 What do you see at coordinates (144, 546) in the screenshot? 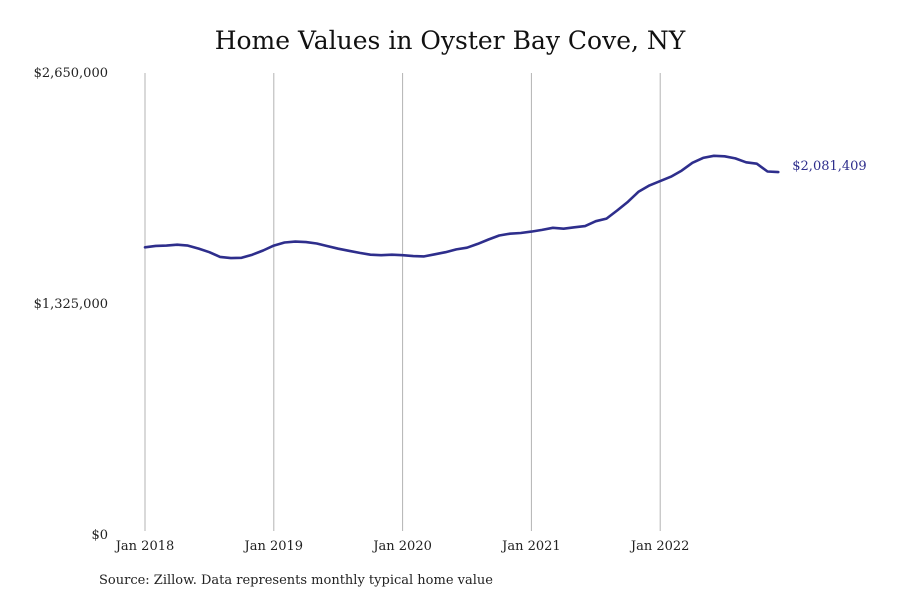
I see `x-tick-label: Jan 2018` at bounding box center [144, 546].